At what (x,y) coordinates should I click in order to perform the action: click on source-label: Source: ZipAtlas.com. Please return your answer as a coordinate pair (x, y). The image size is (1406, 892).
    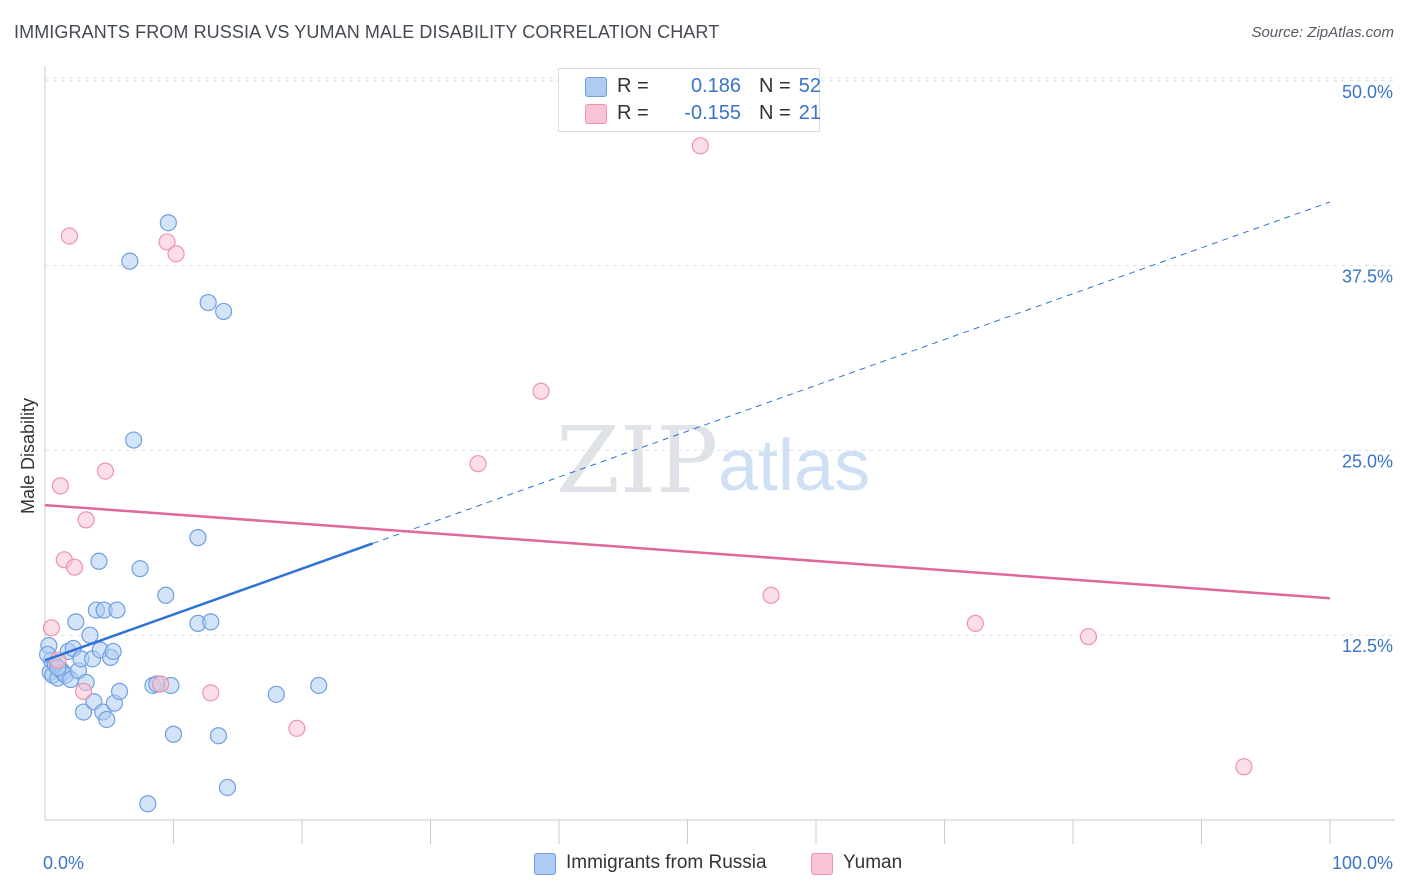
    Looking at the image, I should click on (1322, 32).